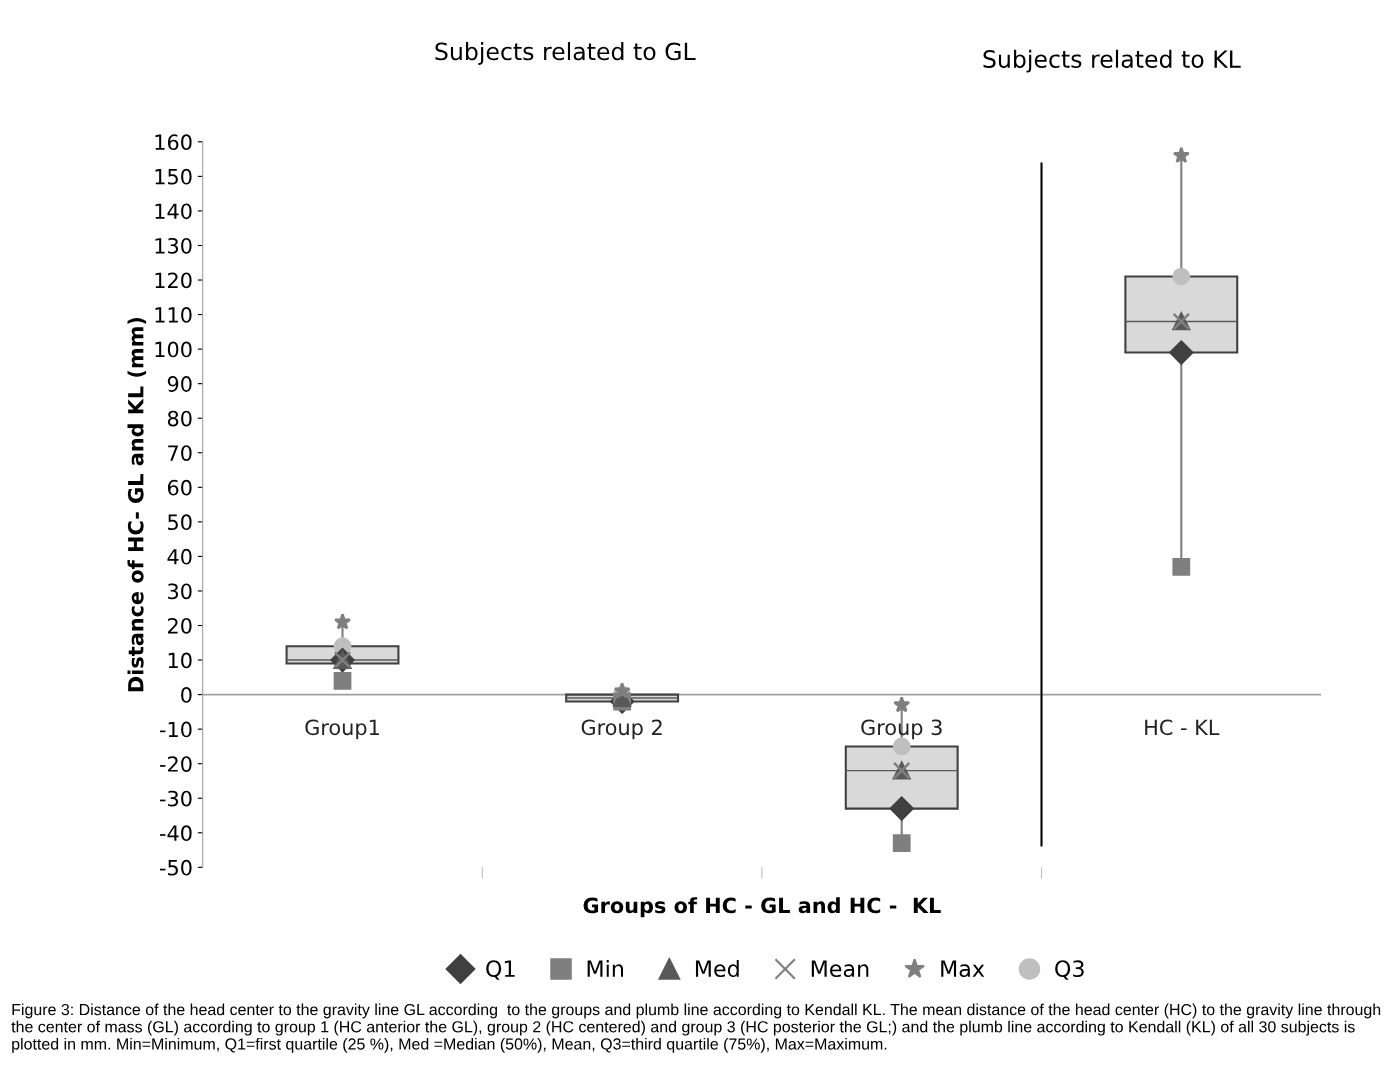 Image resolution: width=1398 pixels, height=1091 pixels. What do you see at coordinates (696, 1028) in the screenshot?
I see `caption: Figure 3: Distance of the head center to the gravity line GL according to the groups and plumb line according to Kendall KL. The mean distance of the head center (HC) to the gravity line through the center of mass (GL) according to group 1 (HC anterior the GL), group 2 (HC centered) and group 3 (HC posterior the GL;) and the plumb line according to Kendall (KL) of all 30 subjects is plotted in mm. Min=Minimum, Q1=first quartile (25 %), Med =Median (50%), Mean, Q3=third quartile (75%), Max=Maximum.` at bounding box center [696, 1028].